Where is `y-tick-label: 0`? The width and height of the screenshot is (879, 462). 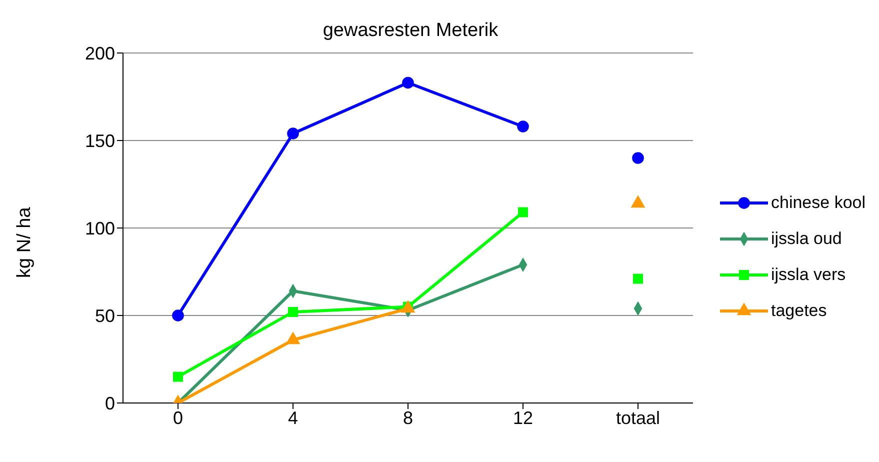 y-tick-label: 0 is located at coordinates (109, 403).